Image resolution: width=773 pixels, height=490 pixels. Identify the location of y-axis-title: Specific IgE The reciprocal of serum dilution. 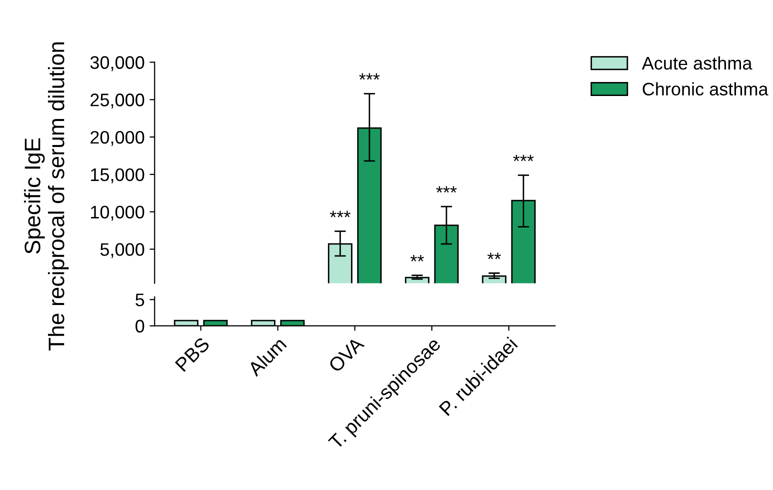
(46, 196).